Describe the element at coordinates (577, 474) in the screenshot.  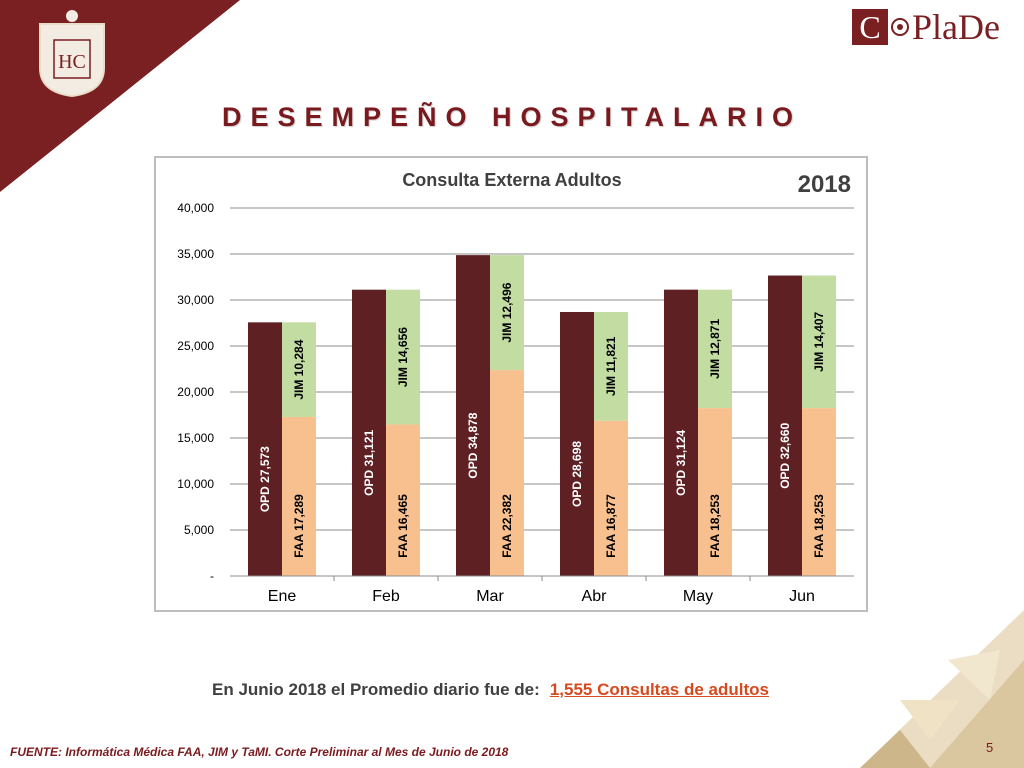
I see `bar-value-label: OPD 28,698` at that location.